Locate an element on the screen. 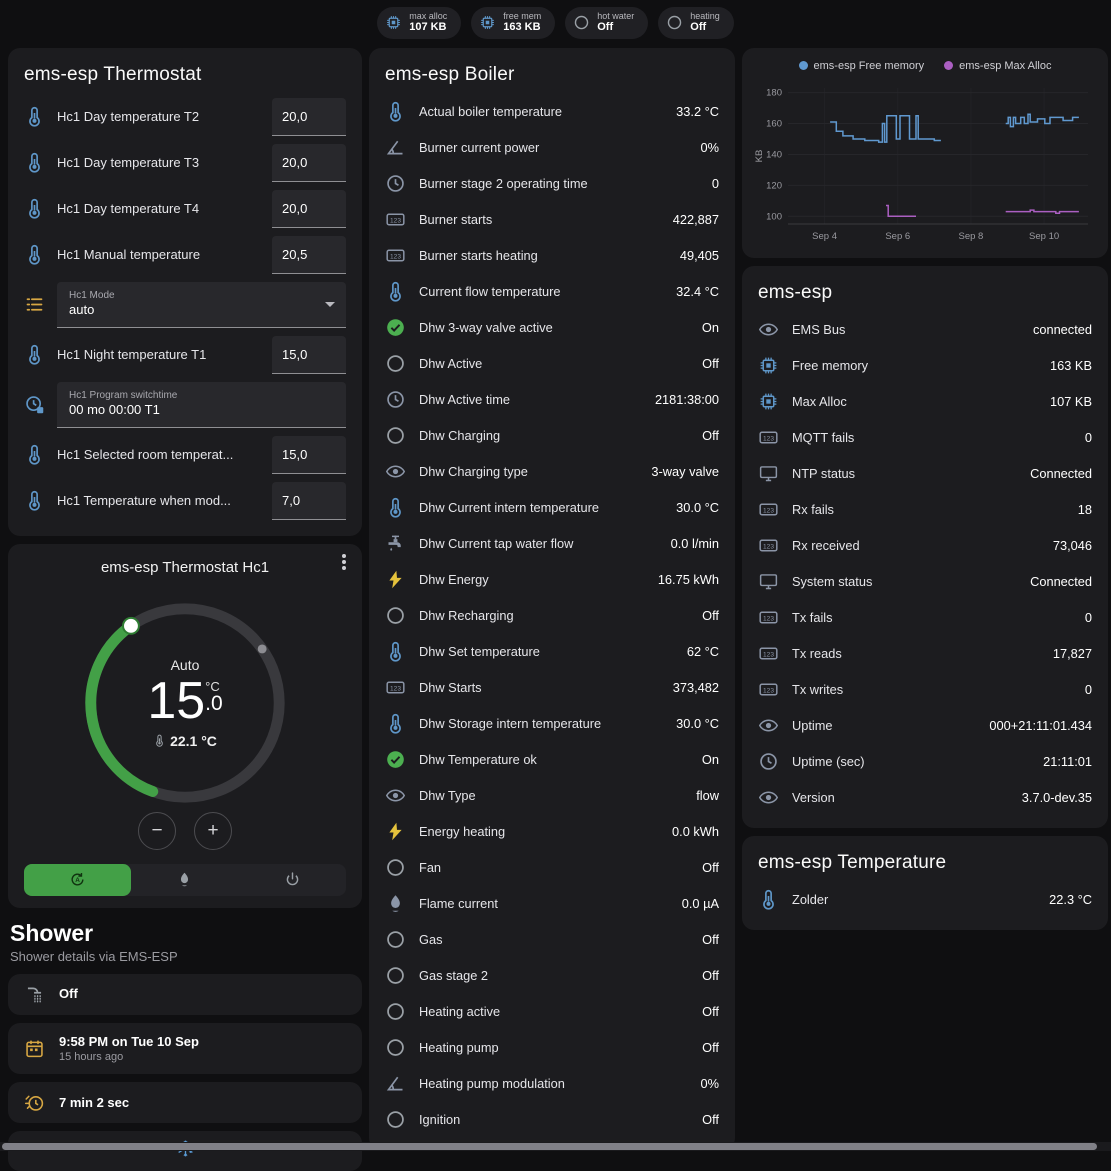 The width and height of the screenshot is (1111, 1171). sensor-row: Dhw Temperature ok On is located at coordinates (552, 760).